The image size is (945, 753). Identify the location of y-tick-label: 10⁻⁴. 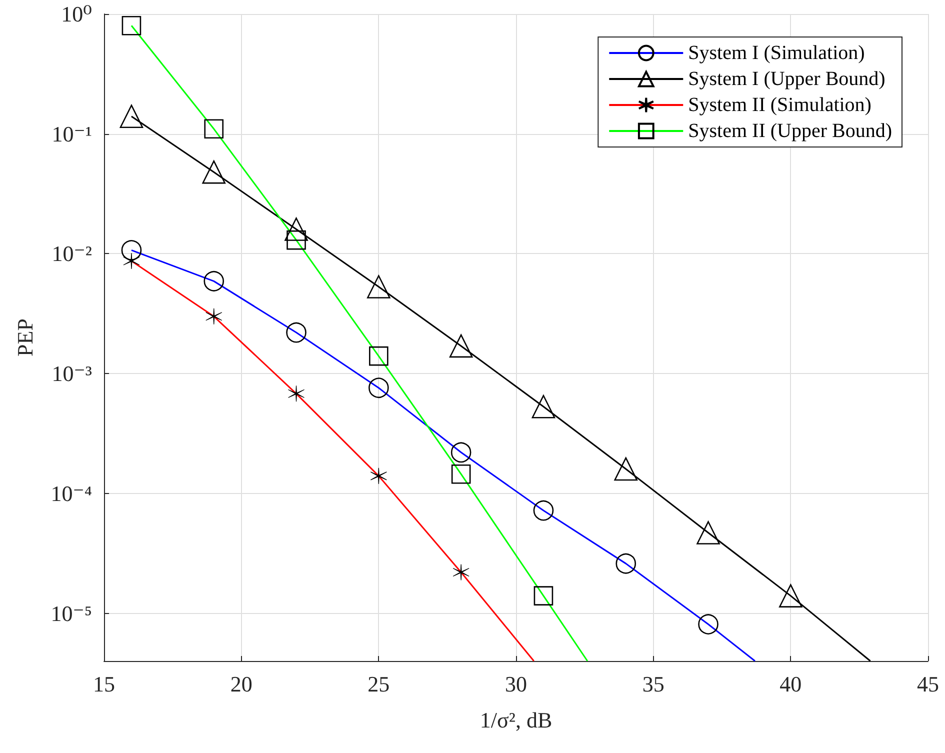
(71, 493).